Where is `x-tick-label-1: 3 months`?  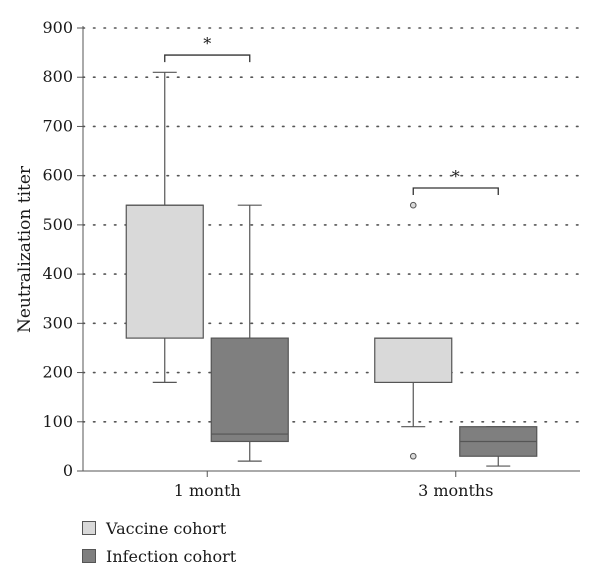
x-tick-label-1: 3 months is located at coordinates (455, 490).